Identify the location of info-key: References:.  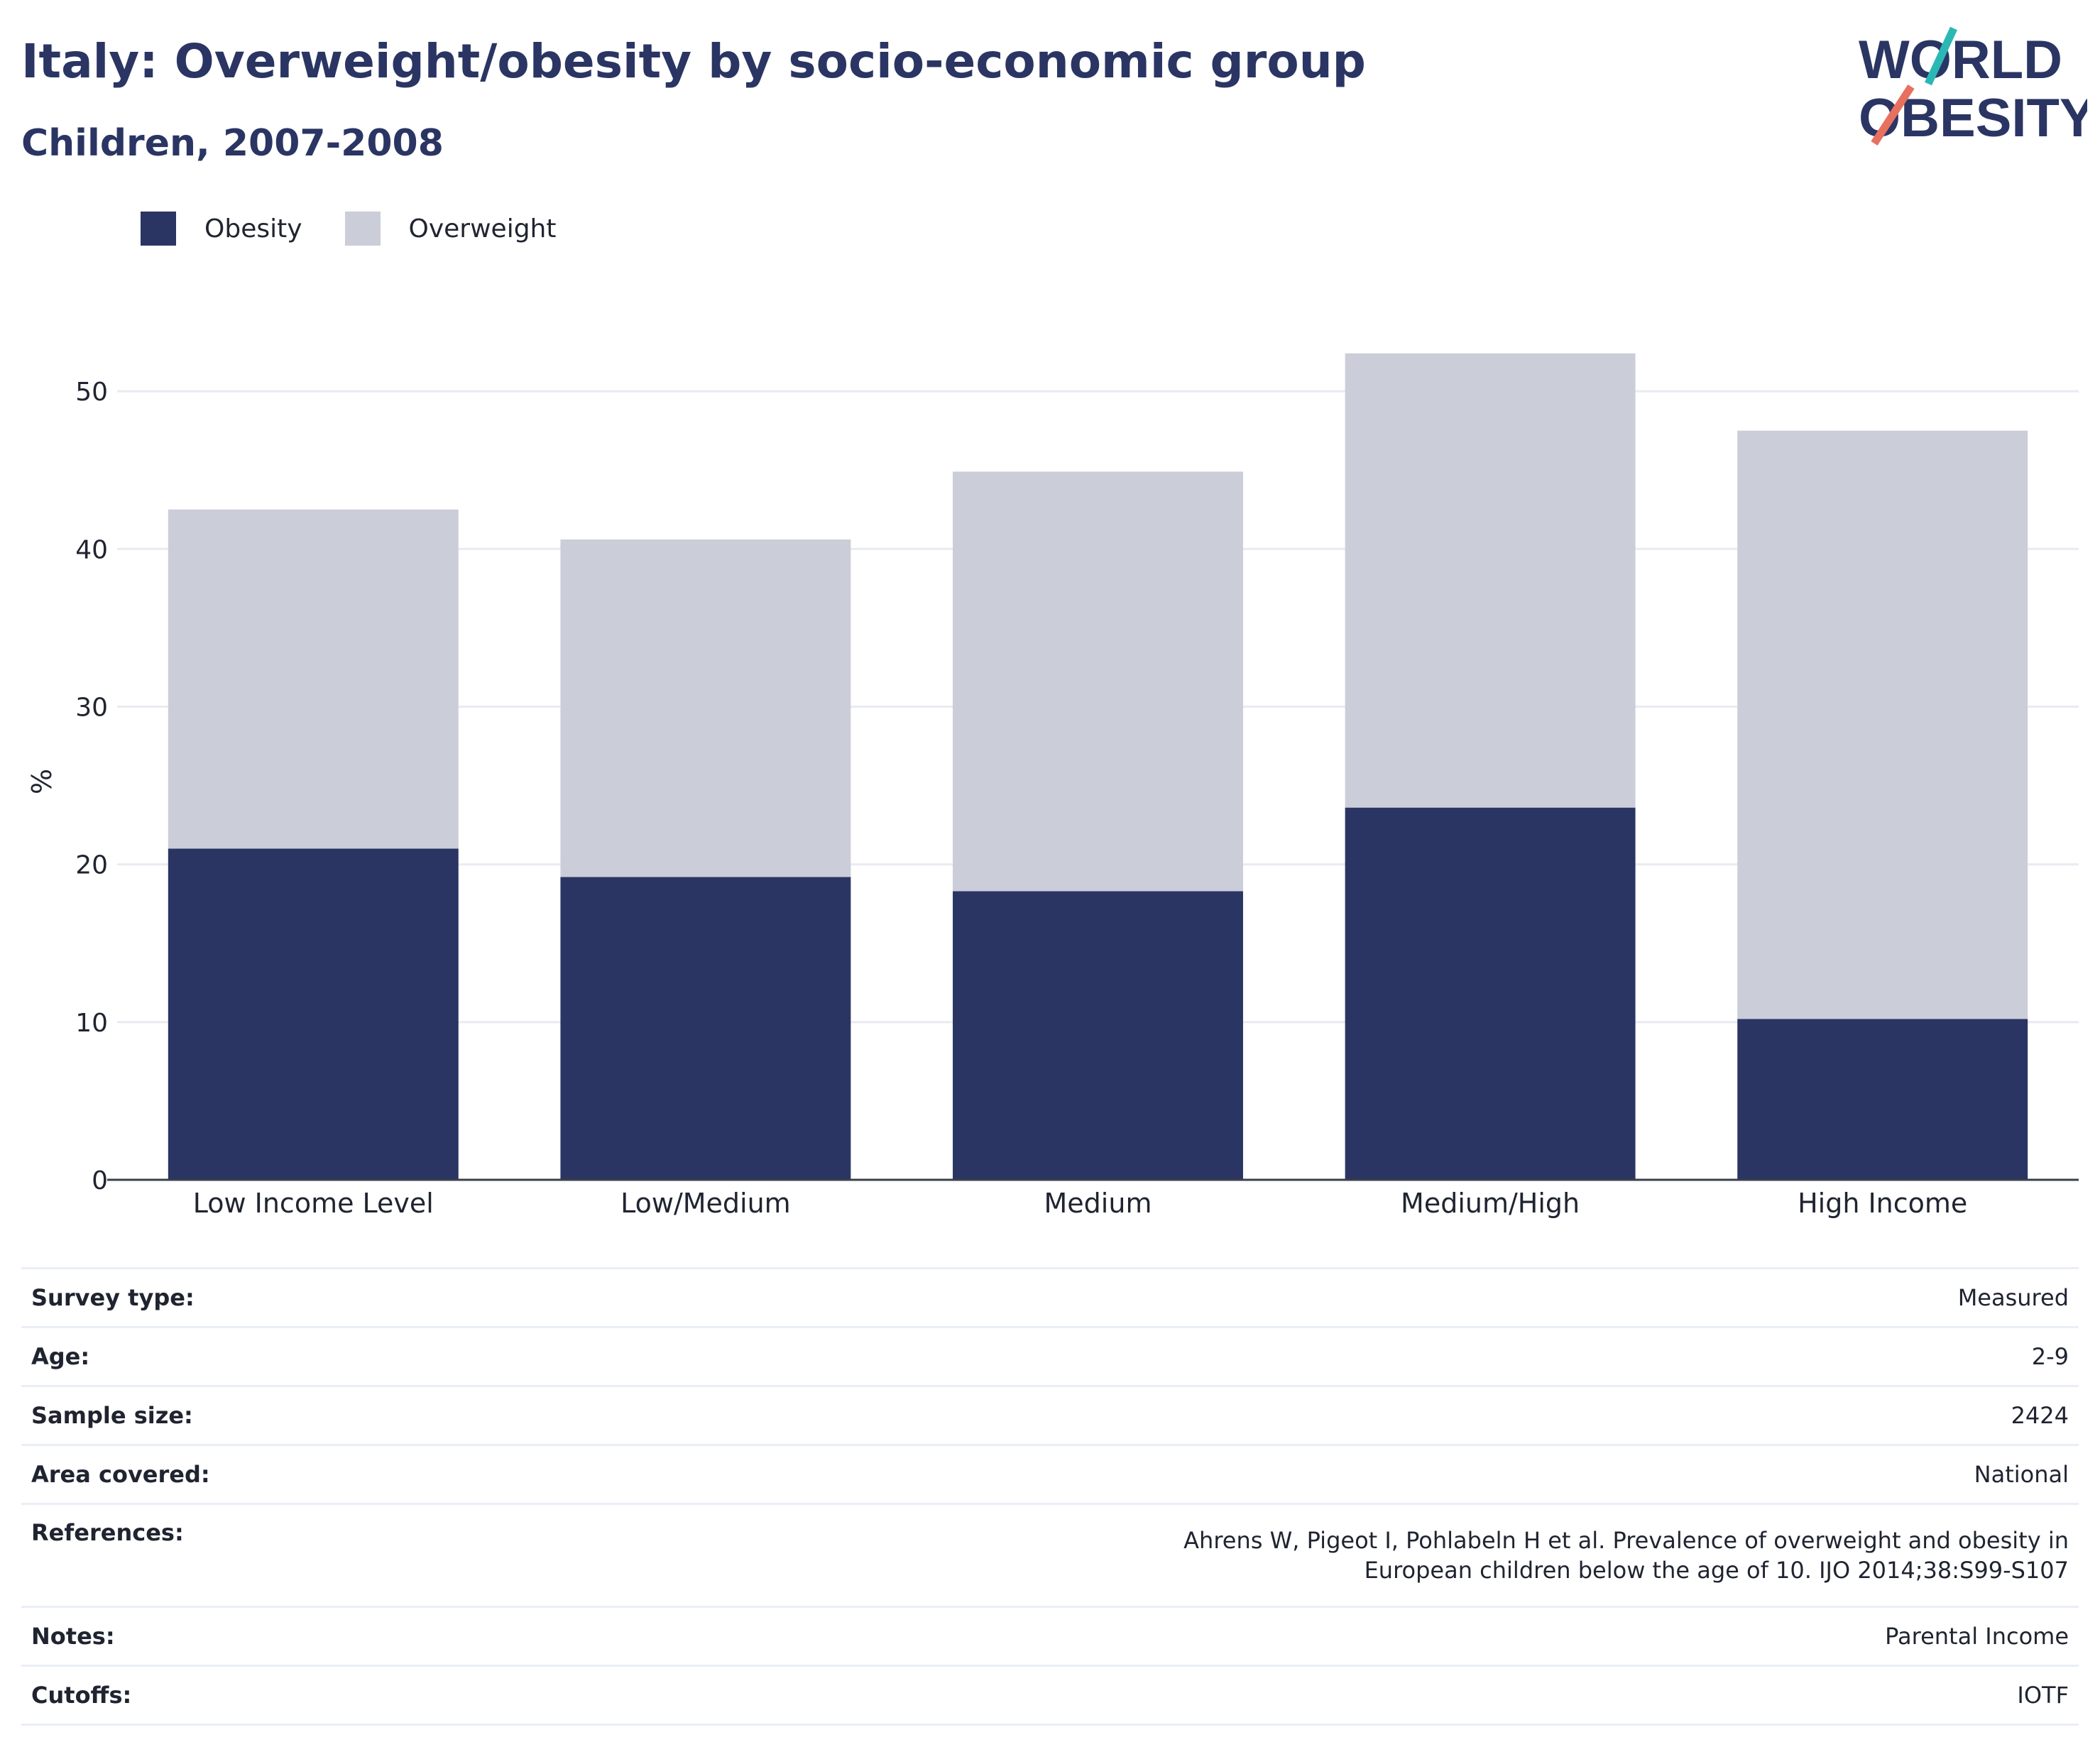
(279, 1555).